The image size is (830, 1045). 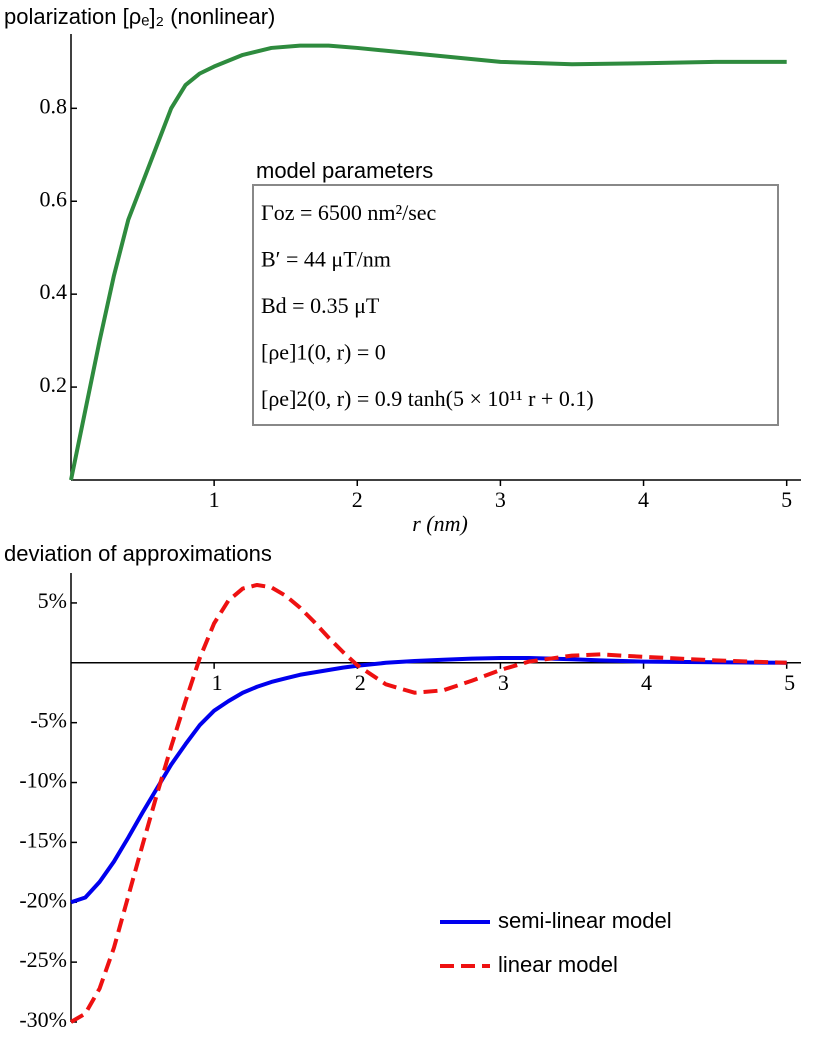 I want to click on legend-label: semi-linear model, so click(x=585, y=920).